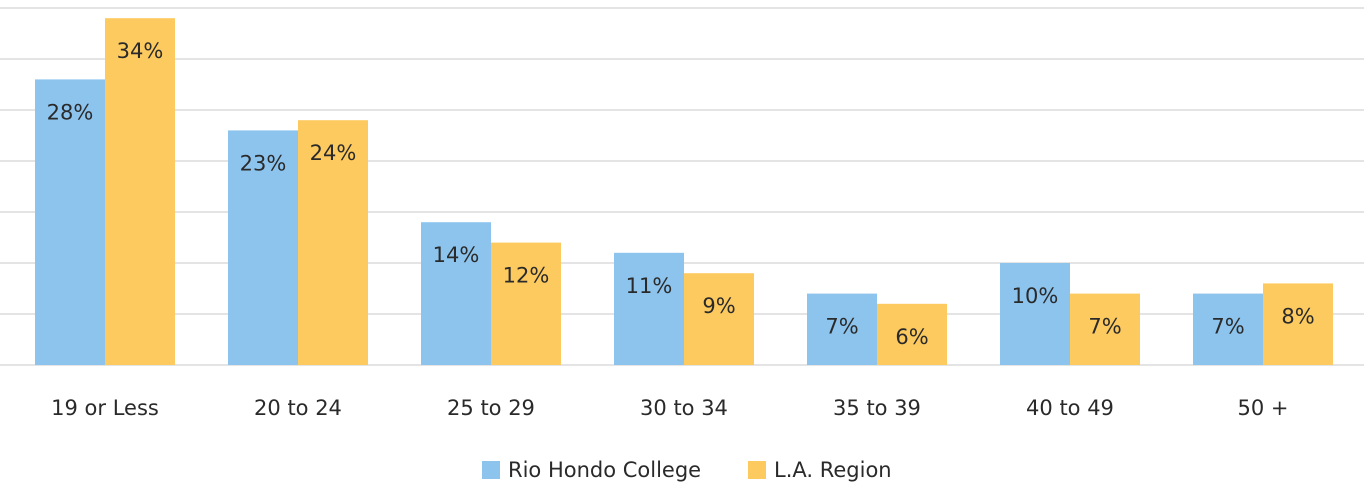 The width and height of the screenshot is (1364, 485). What do you see at coordinates (1035, 296) in the screenshot?
I see `data-label: 10%` at bounding box center [1035, 296].